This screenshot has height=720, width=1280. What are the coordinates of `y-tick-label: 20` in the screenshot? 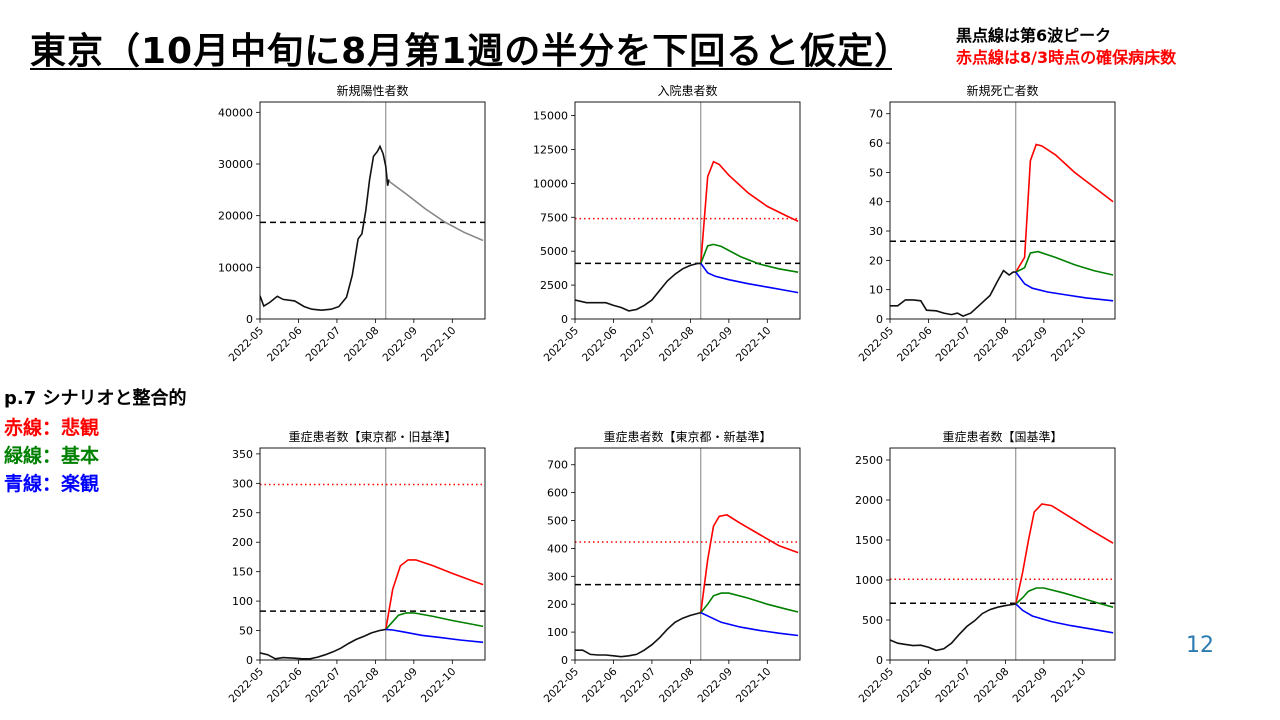 It's located at (876, 260).